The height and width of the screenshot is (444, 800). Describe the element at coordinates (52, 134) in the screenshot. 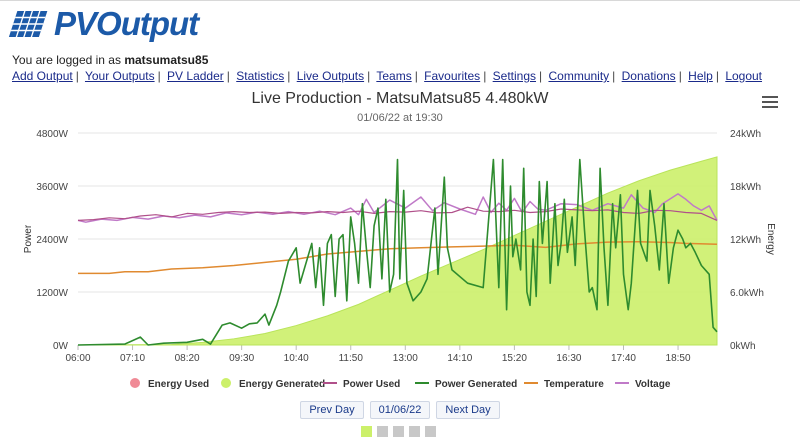

I see `y-tick-left: 4800W` at that location.